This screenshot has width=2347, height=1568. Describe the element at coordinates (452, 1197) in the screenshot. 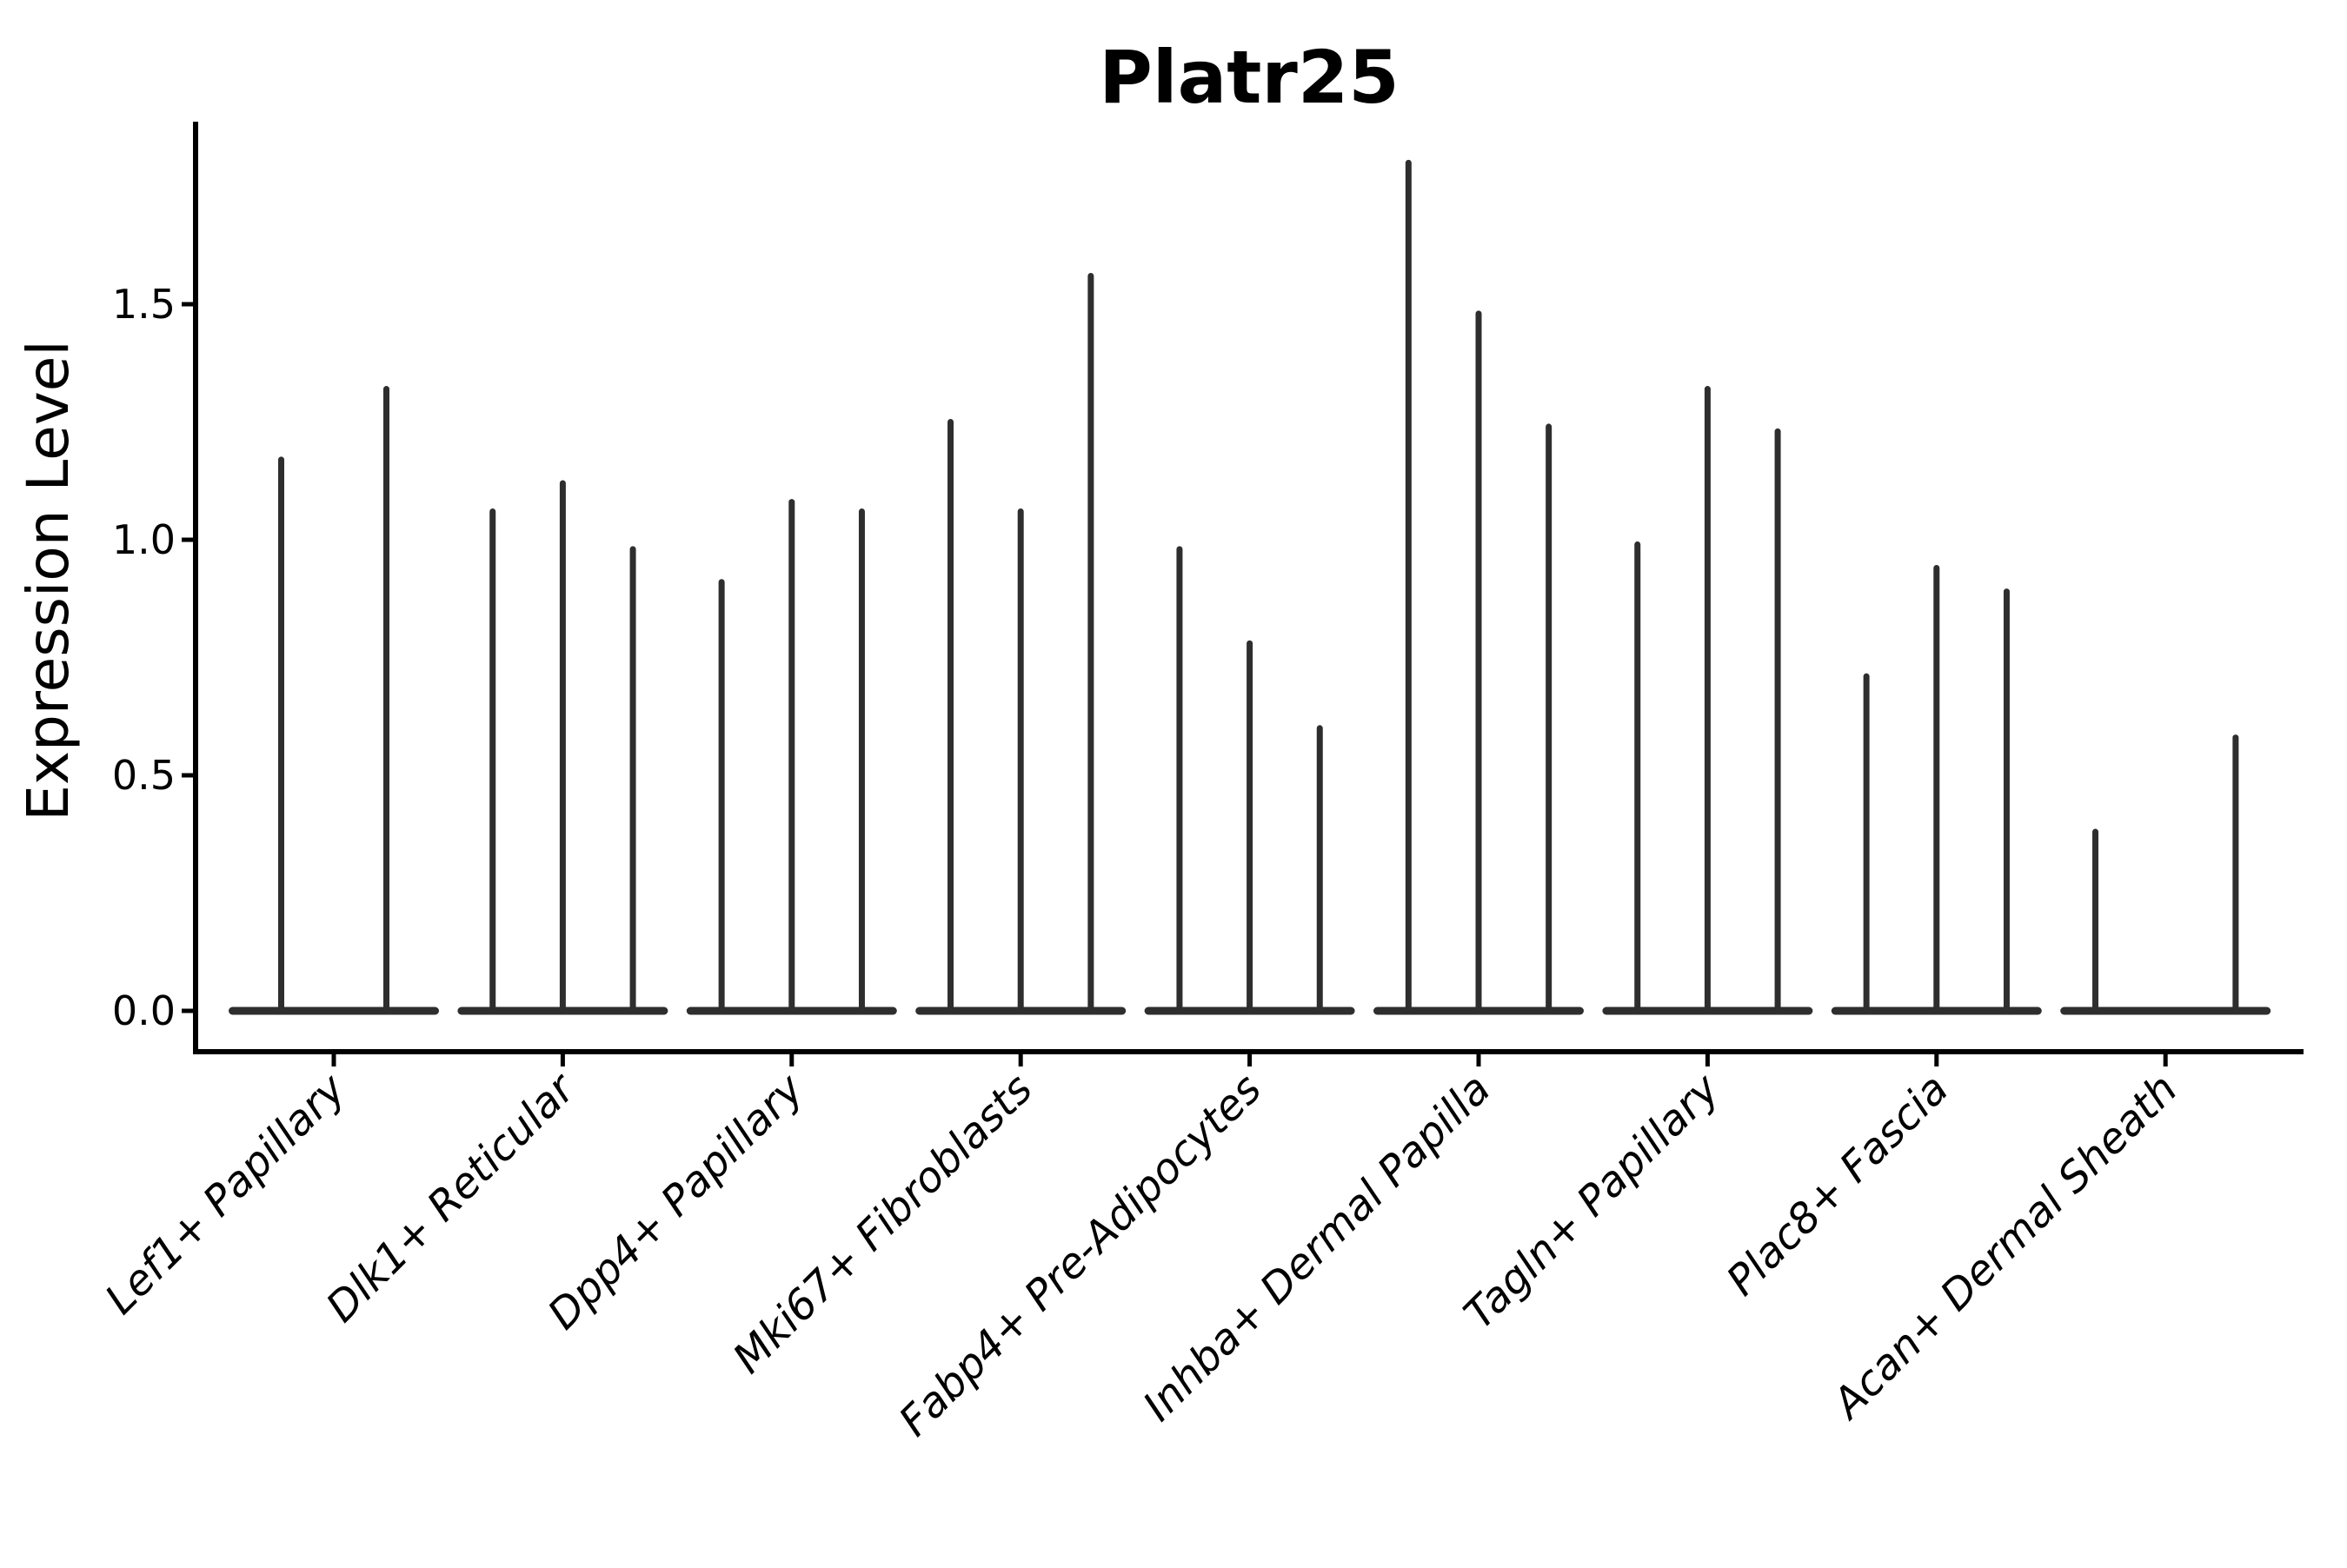

I see `x-tick-label: Dlk1+ Reticular` at that location.